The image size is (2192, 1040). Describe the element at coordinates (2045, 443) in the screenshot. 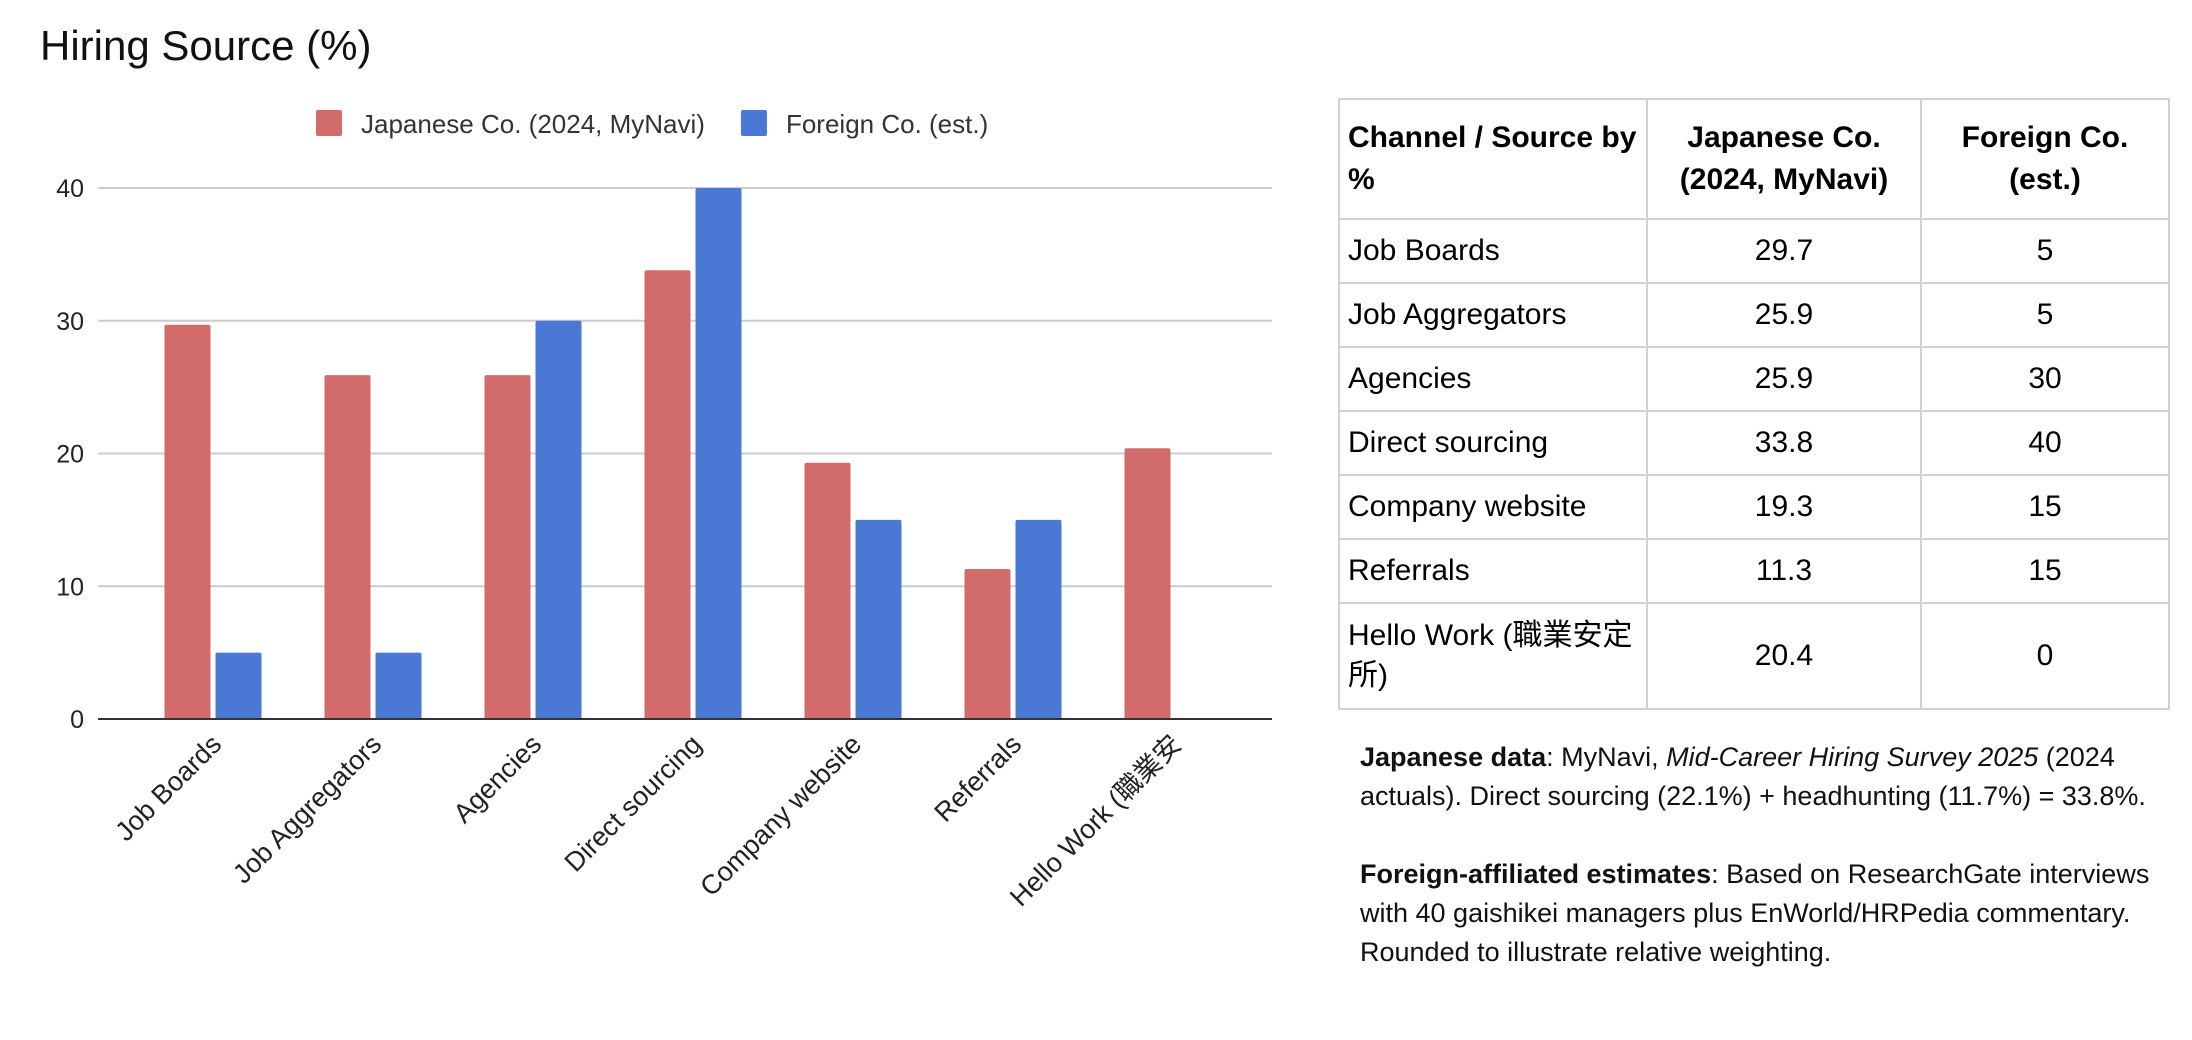

I see `table-cell-foreign: 40` at that location.